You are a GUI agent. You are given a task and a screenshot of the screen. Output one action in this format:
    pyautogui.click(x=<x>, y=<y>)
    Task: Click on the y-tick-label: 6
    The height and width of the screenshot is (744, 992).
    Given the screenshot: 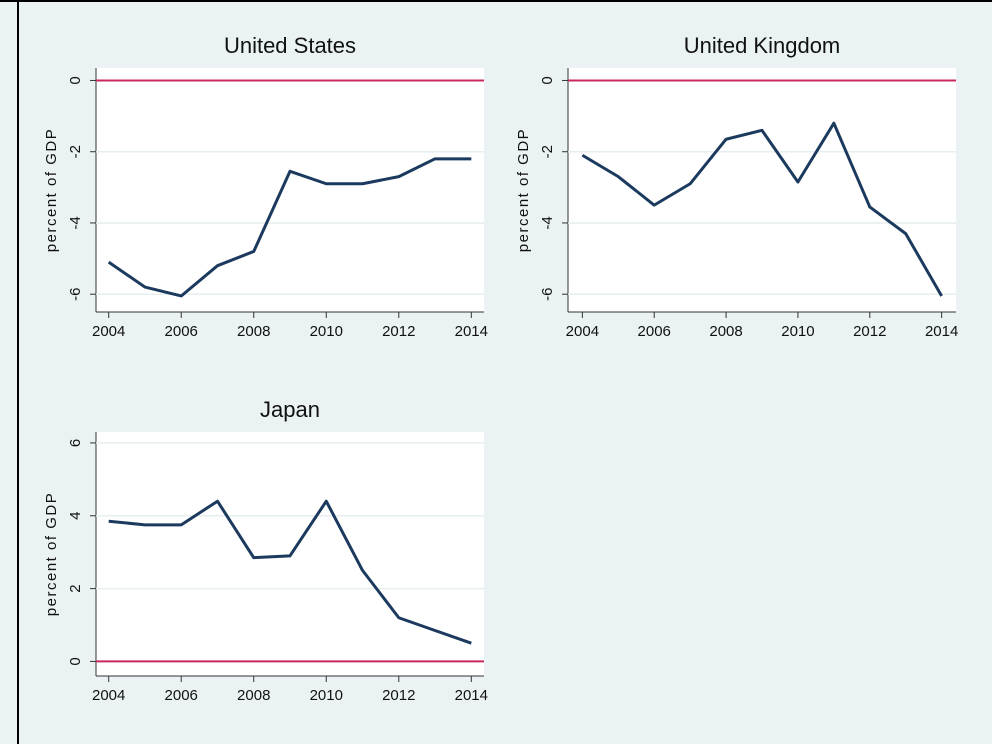 What is the action you would take?
    pyautogui.click(x=75, y=443)
    